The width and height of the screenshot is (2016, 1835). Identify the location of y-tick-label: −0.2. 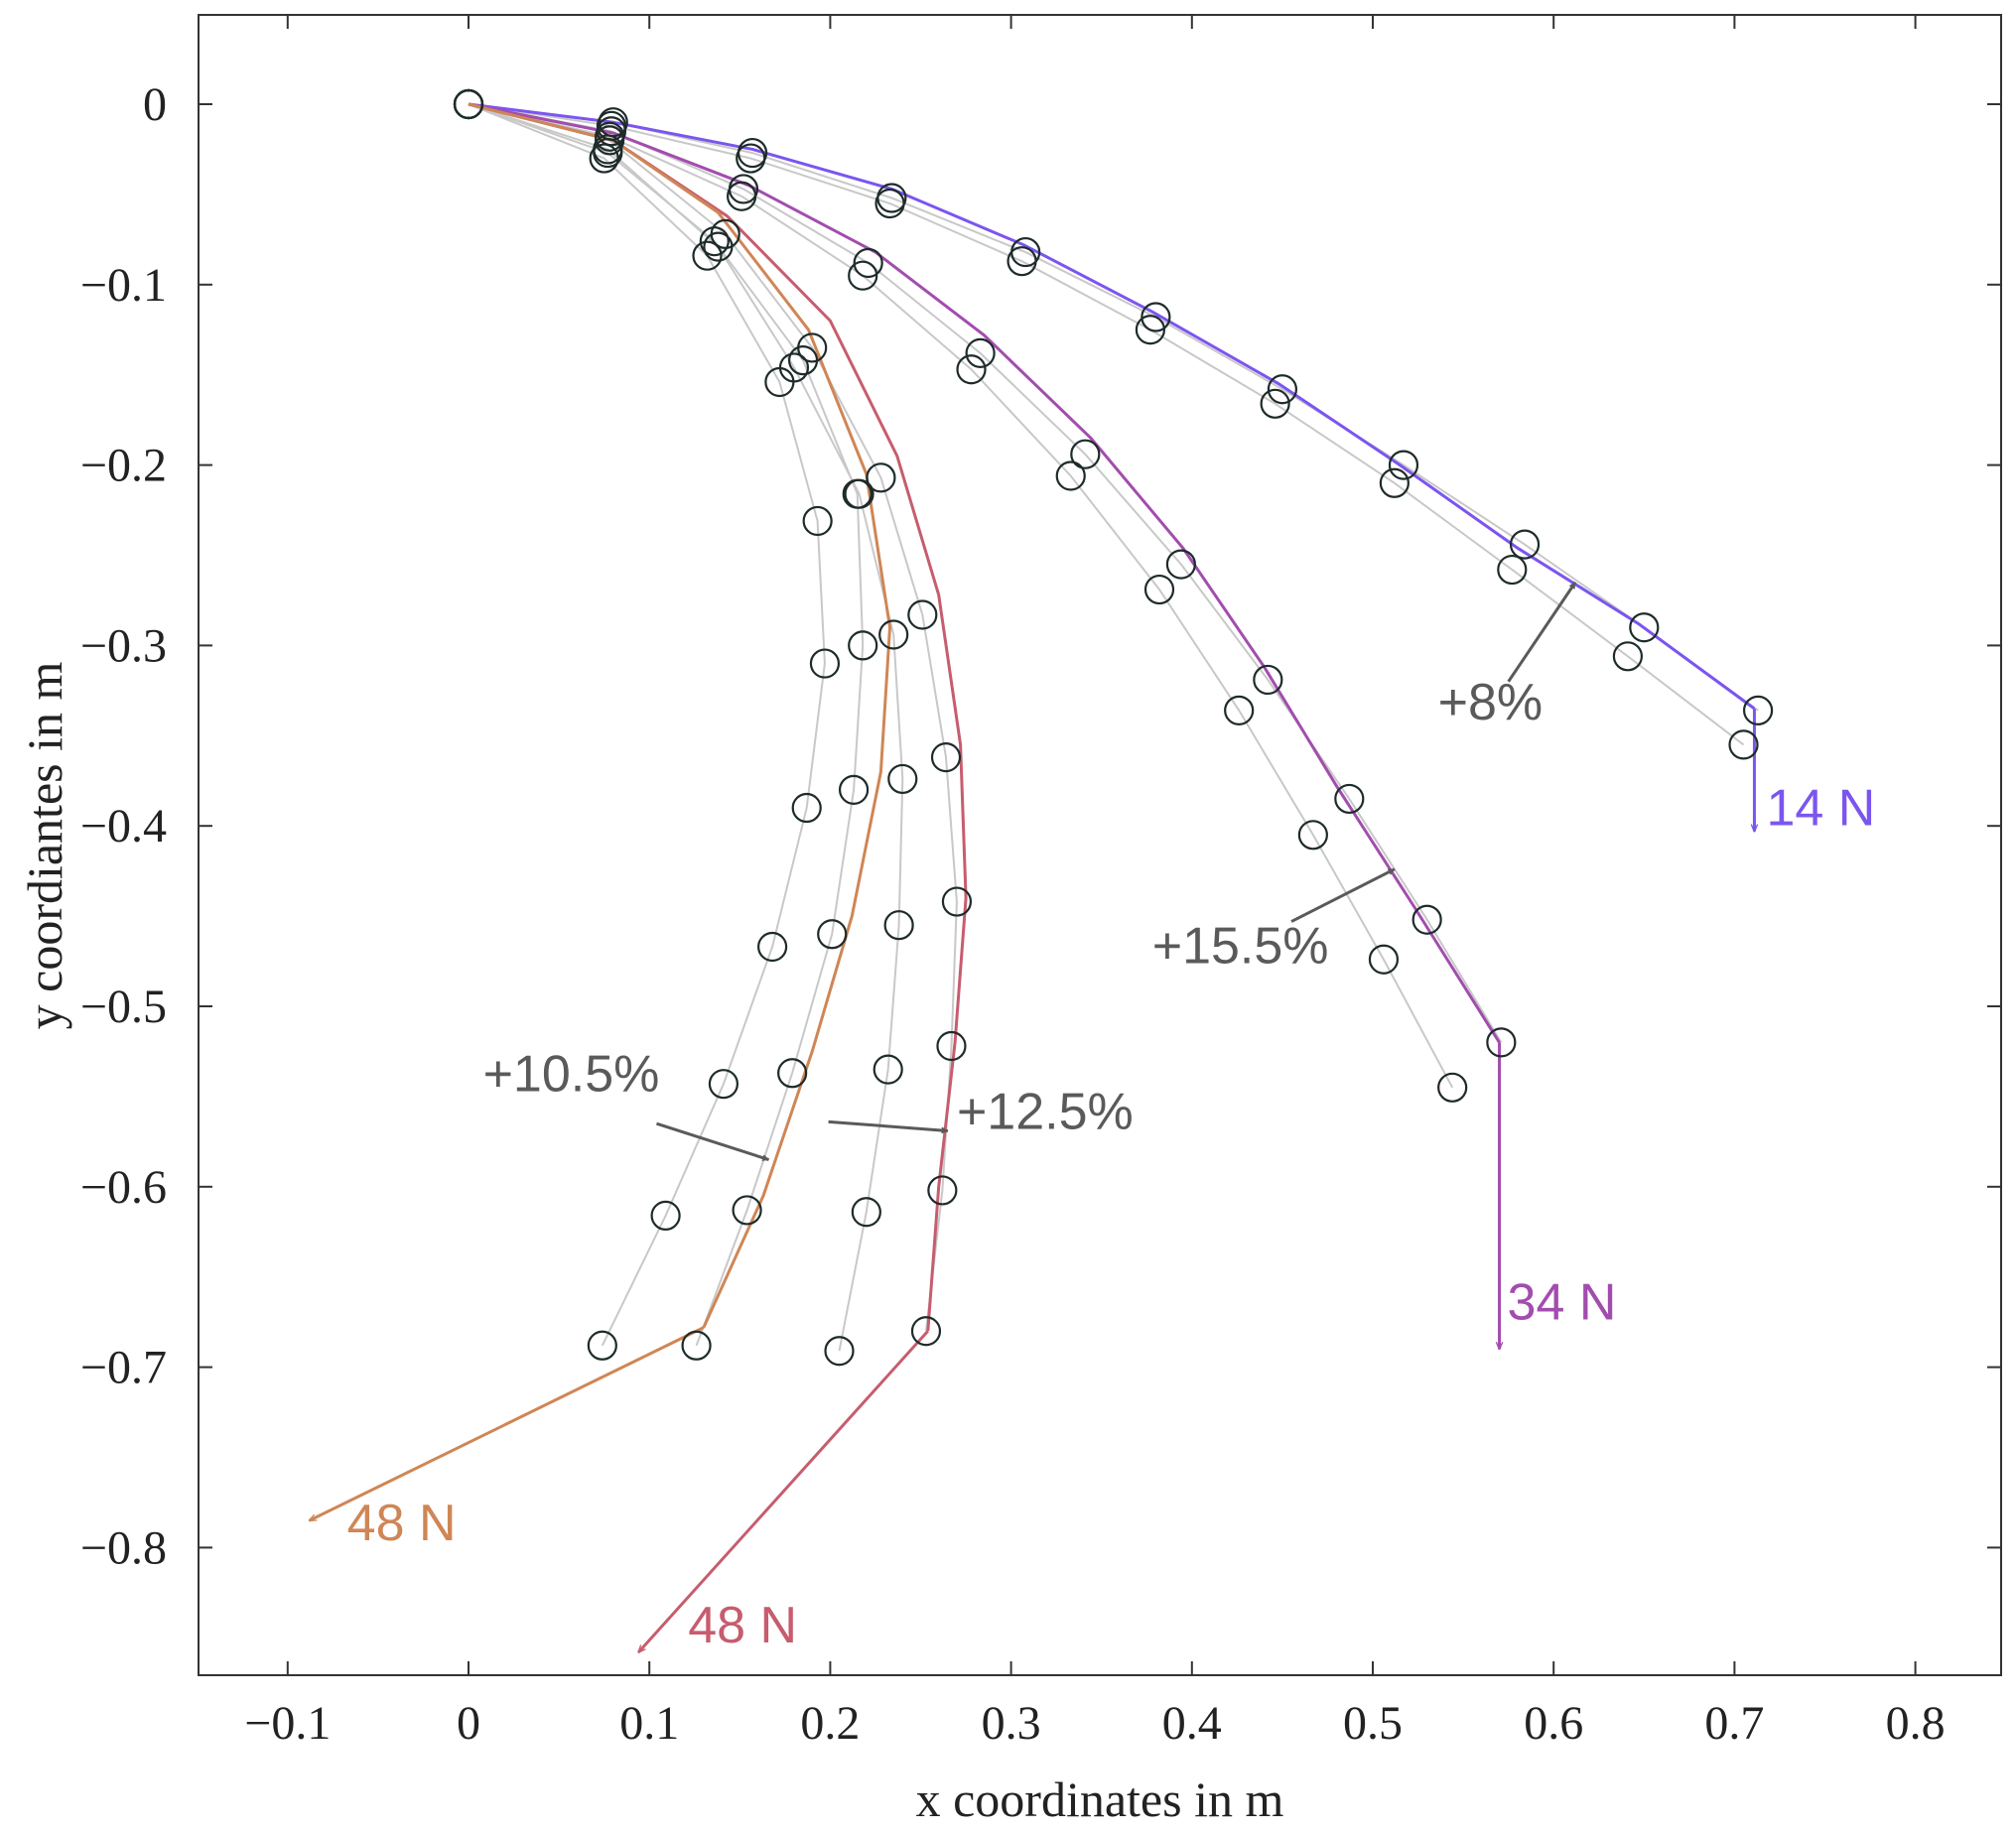
(124, 466).